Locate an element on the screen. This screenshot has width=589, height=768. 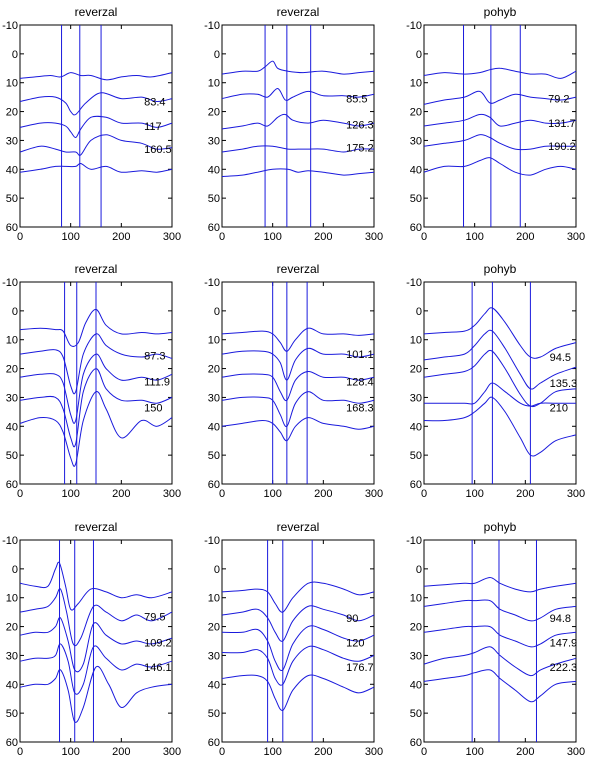
latency-value-label: 79.2 is located at coordinates (558, 100).